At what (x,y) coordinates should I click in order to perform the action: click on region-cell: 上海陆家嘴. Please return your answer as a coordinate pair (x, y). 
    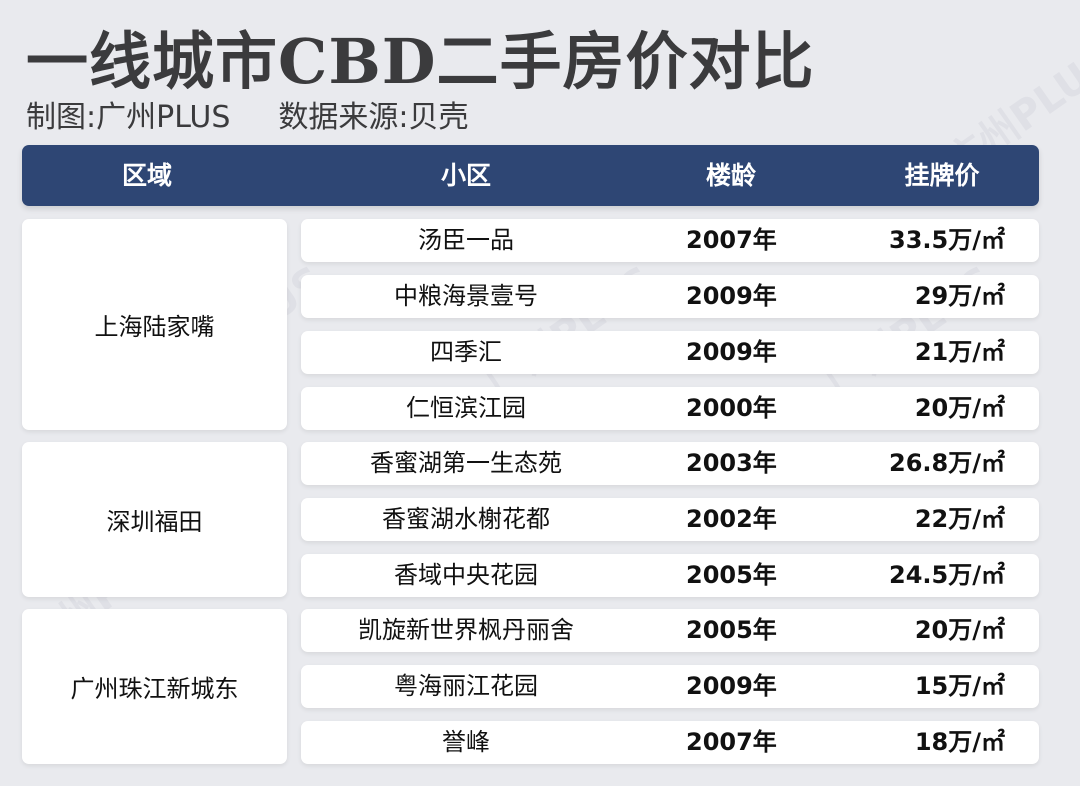
    Looking at the image, I should click on (154, 324).